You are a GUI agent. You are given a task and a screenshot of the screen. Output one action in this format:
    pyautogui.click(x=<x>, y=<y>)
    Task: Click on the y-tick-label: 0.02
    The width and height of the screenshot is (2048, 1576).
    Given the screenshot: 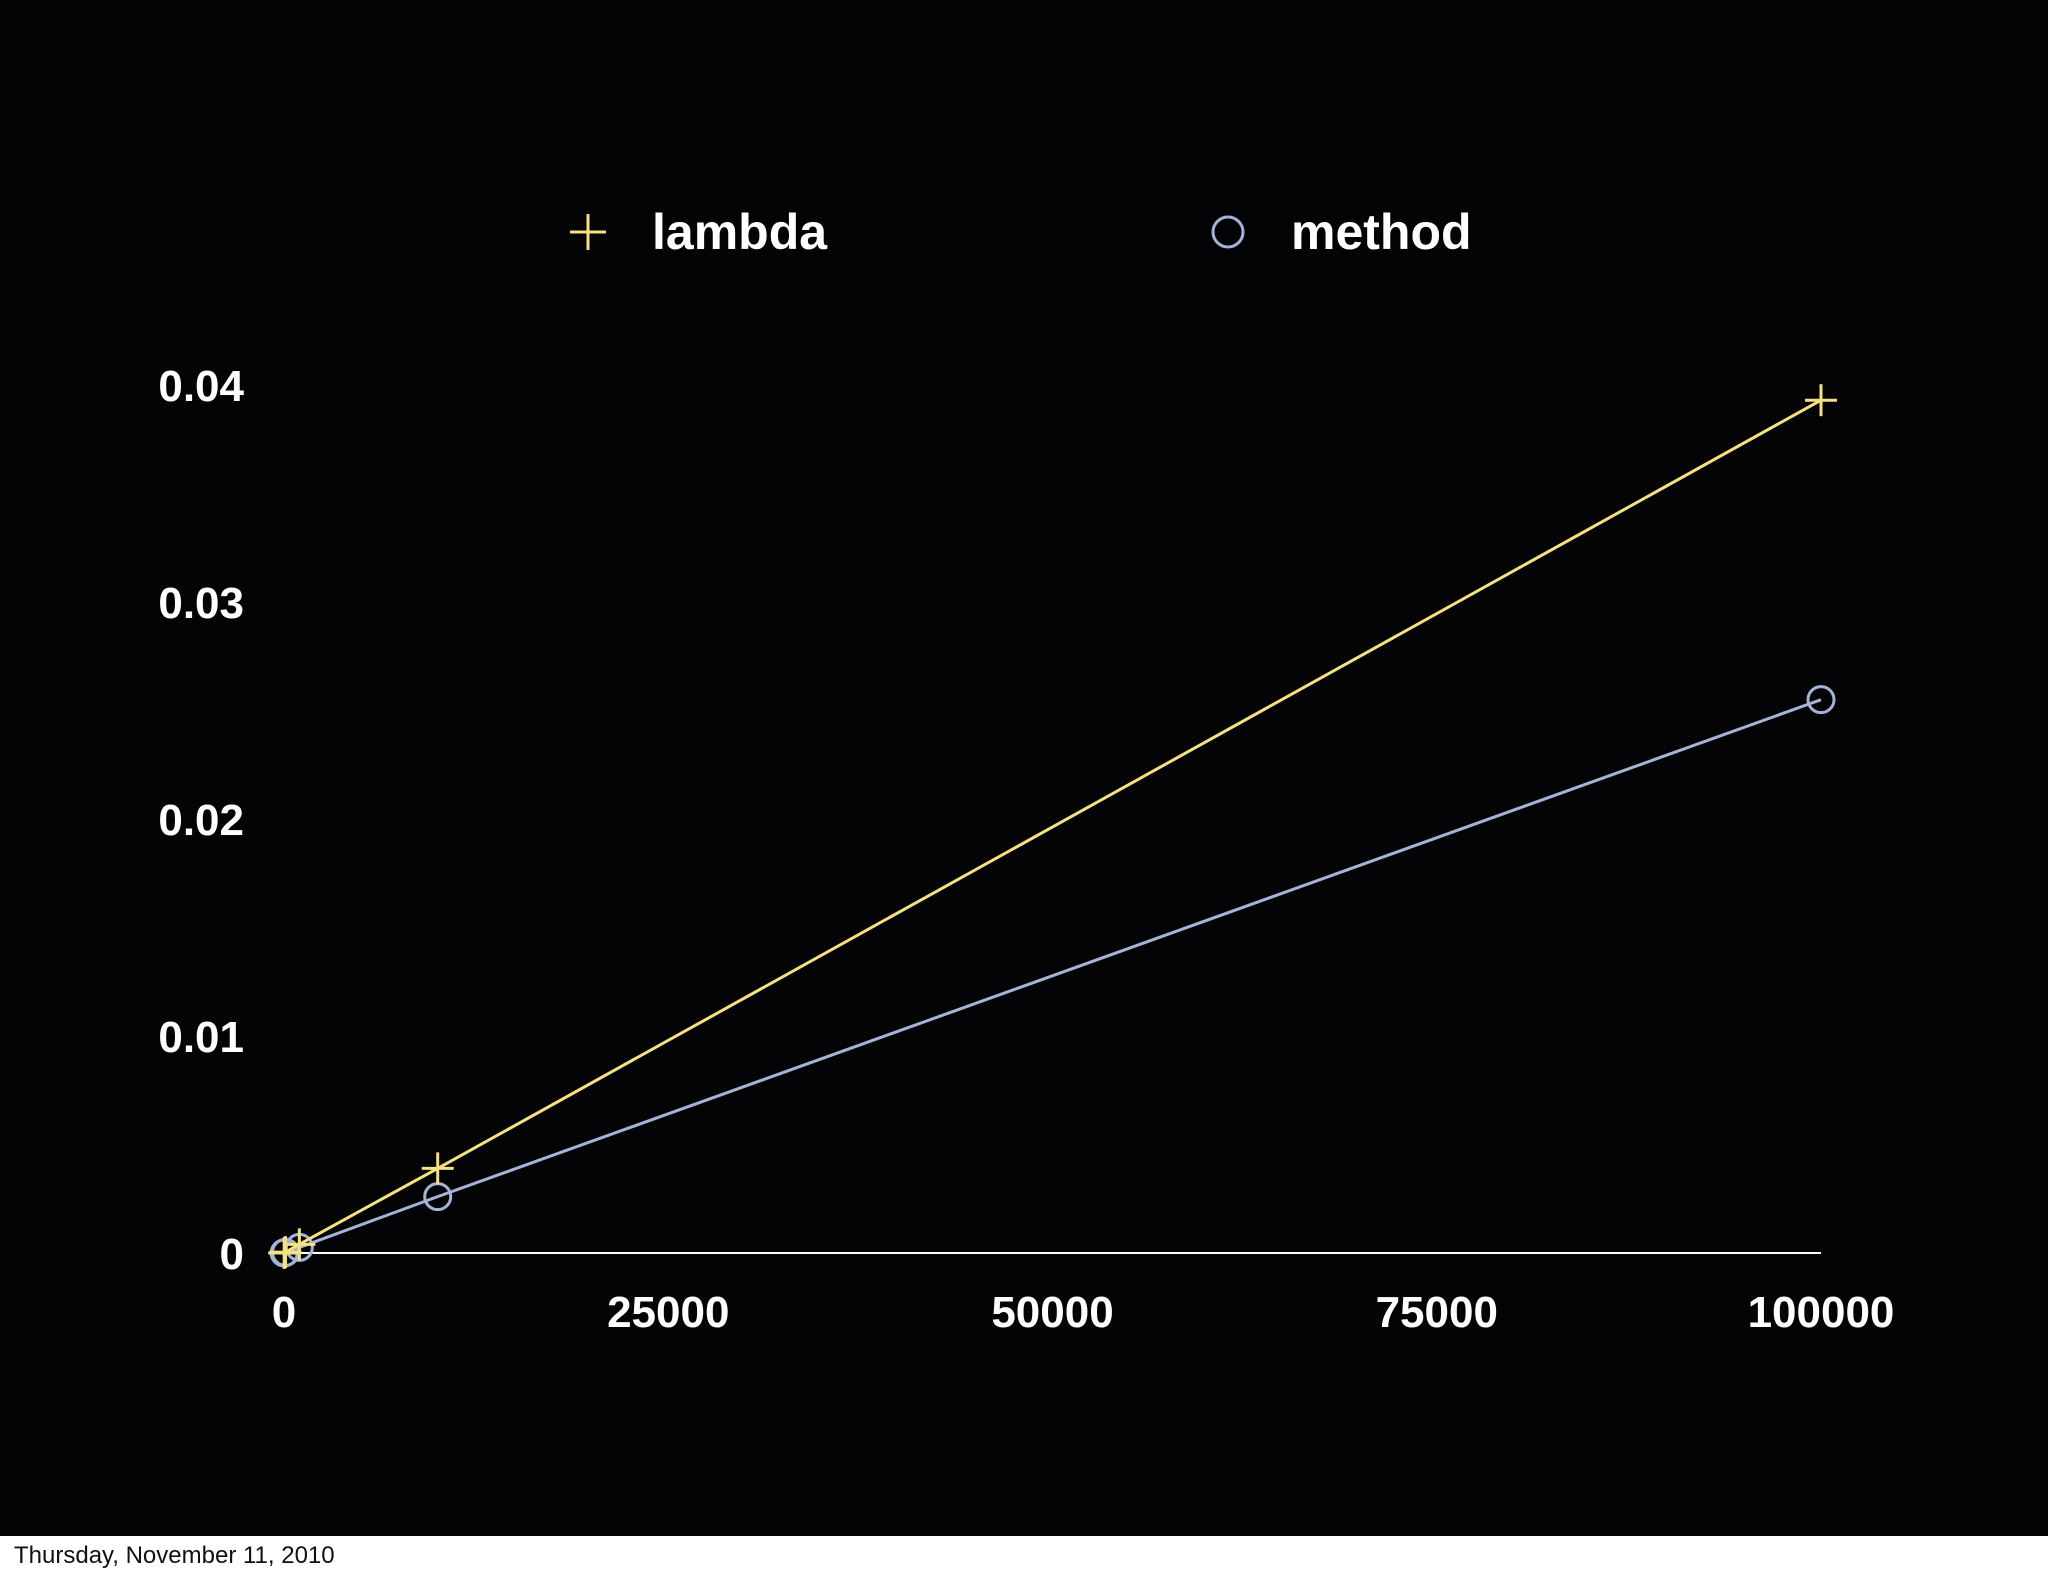 What is the action you would take?
    pyautogui.click(x=201, y=820)
    